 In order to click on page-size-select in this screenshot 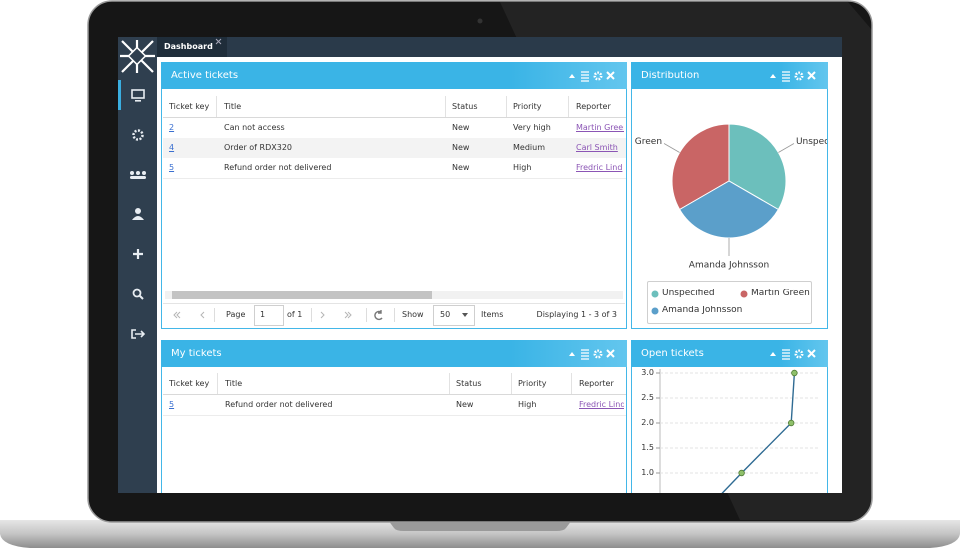, I will do `click(454, 315)`.